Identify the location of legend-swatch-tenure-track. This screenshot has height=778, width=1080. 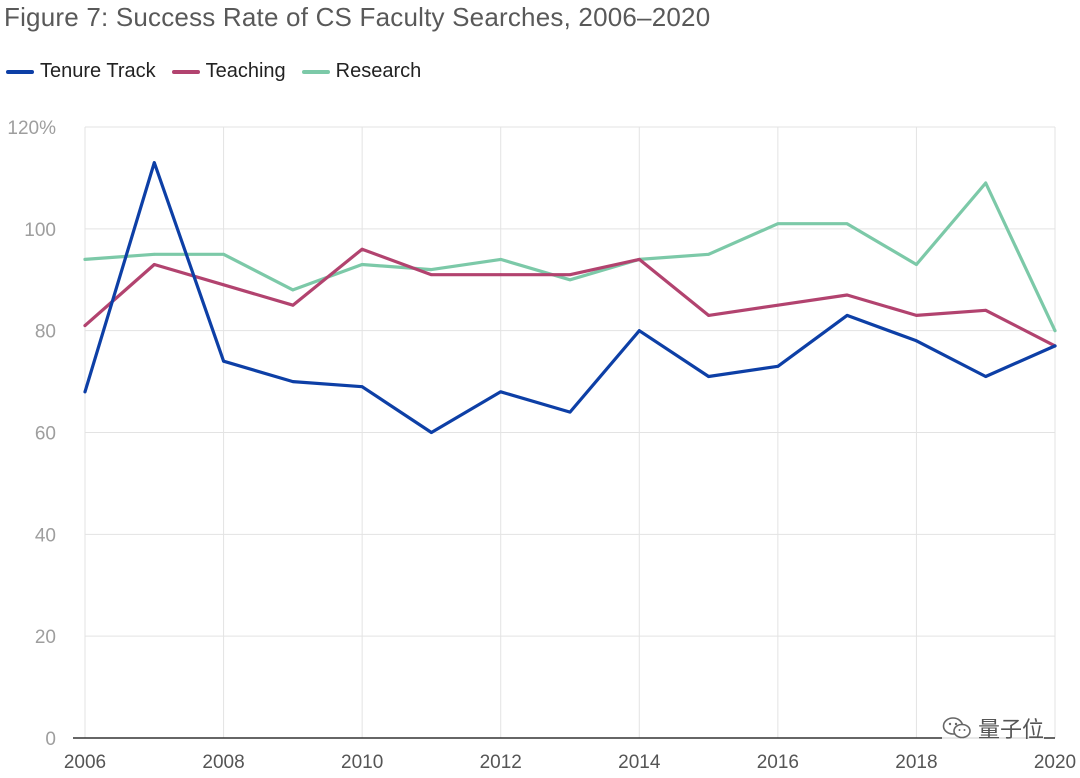
(20, 71).